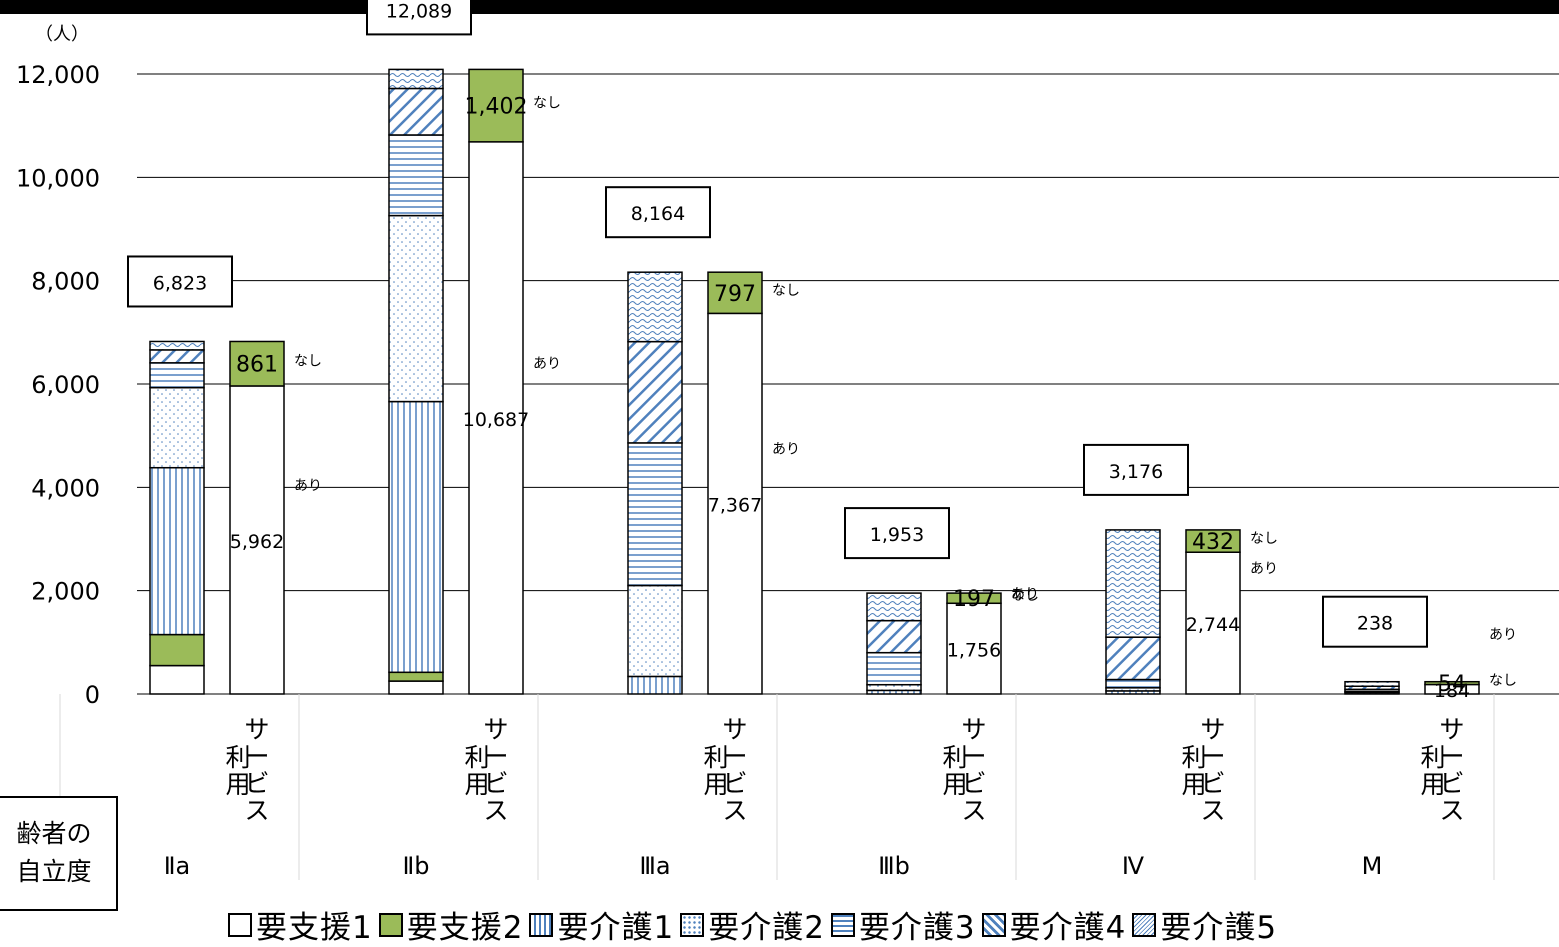 Image resolution: width=1559 pixels, height=947 pixels. I want to click on legend-item: 要支援1, so click(300, 924).